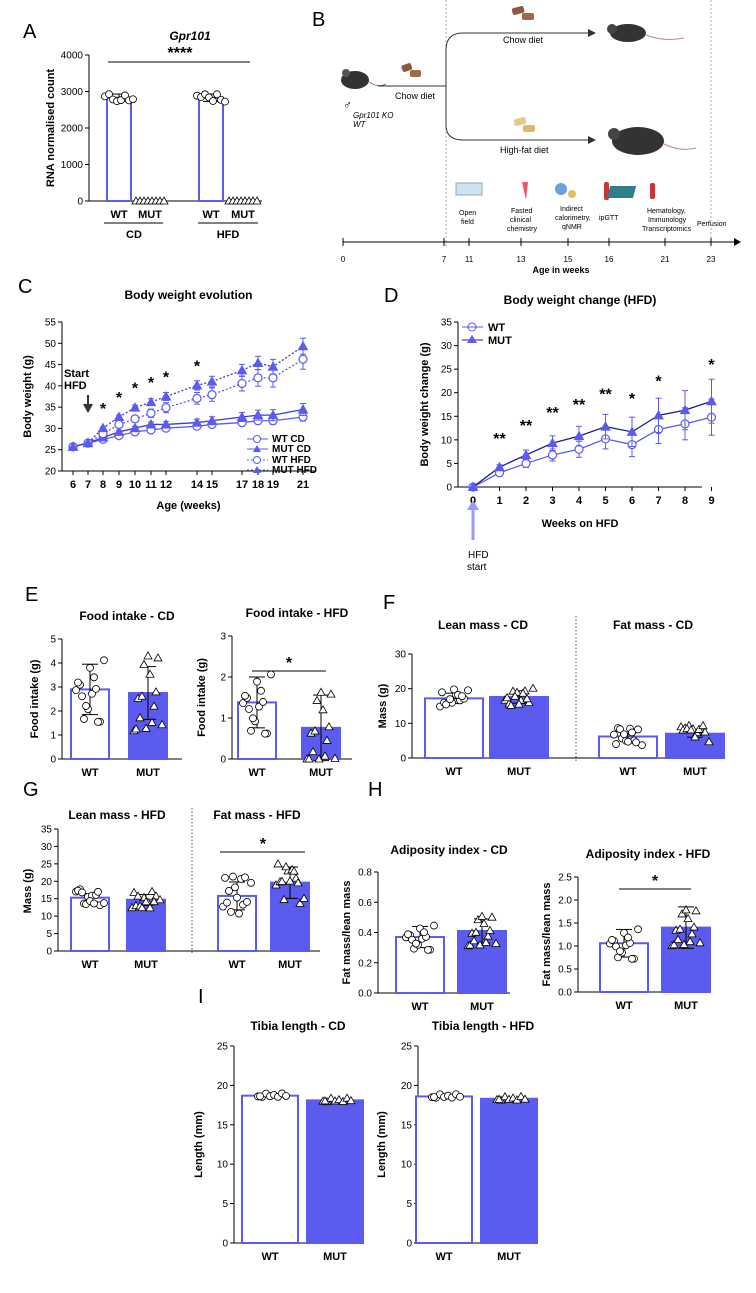 The image size is (756, 1293). I want to click on y-tick-label: 20, so click(223, 1086).